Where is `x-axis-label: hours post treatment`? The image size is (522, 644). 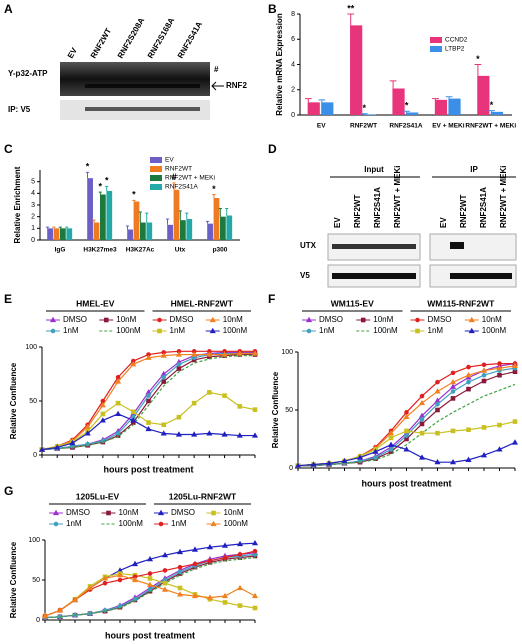 x-axis-label: hours post treatment is located at coordinates (150, 635).